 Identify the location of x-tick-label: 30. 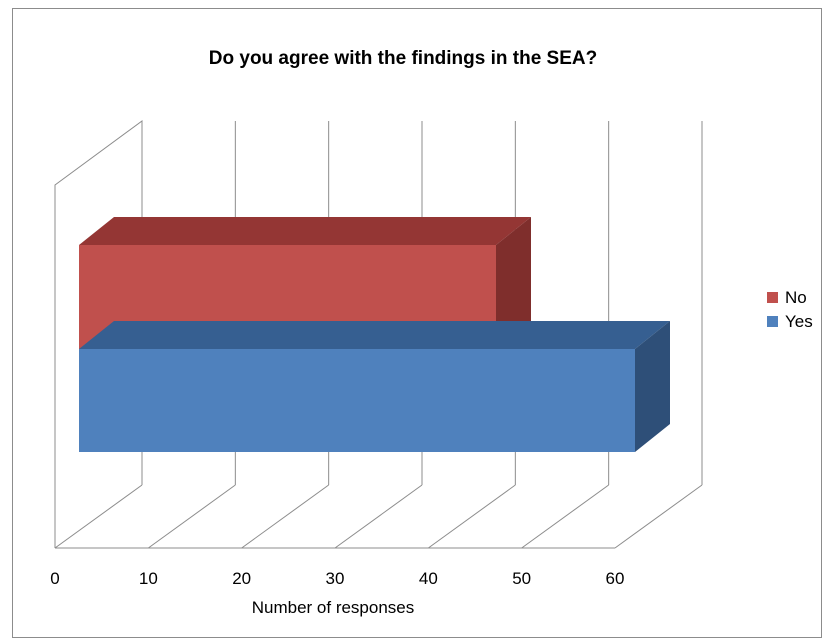
(335, 578).